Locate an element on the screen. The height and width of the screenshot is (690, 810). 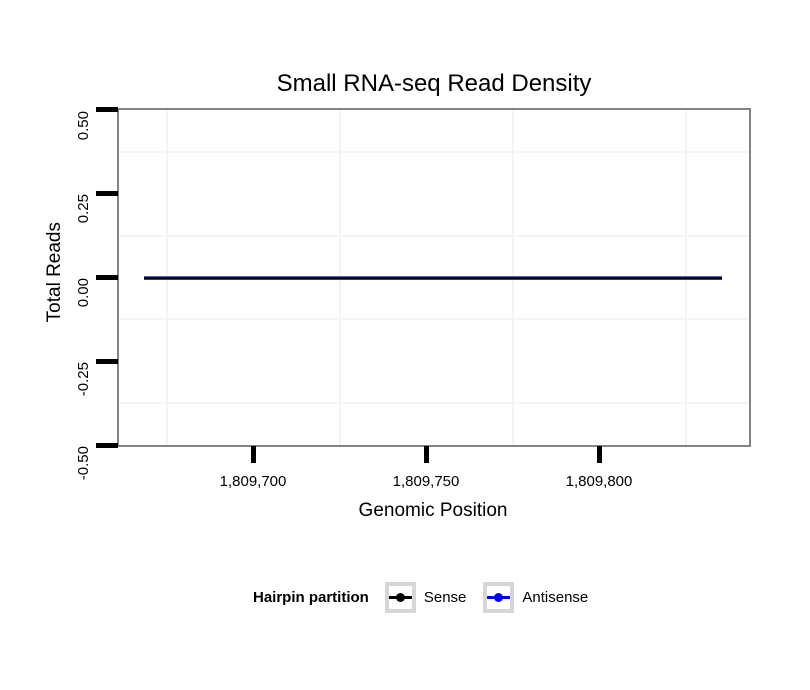
y-axis-tick-label: -0.50 is located at coordinates (83, 463).